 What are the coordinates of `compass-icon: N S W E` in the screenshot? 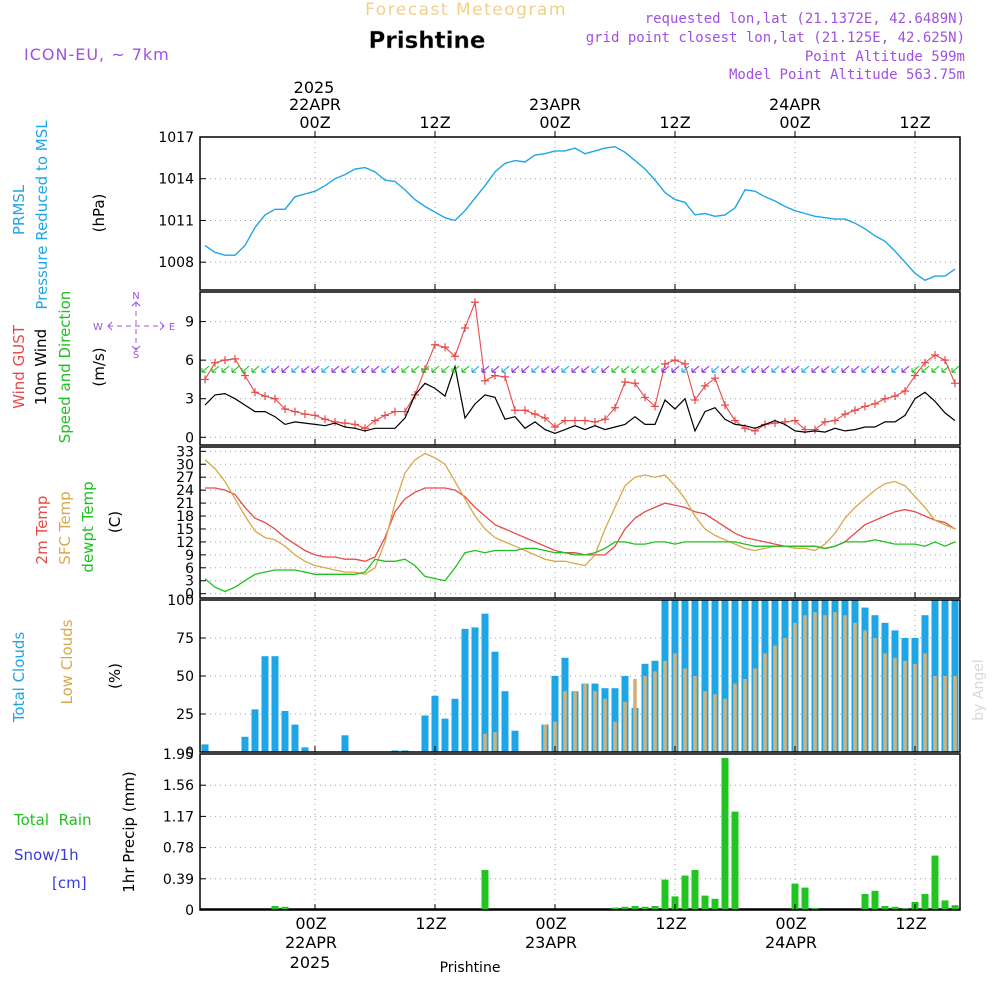 It's located at (134, 326).